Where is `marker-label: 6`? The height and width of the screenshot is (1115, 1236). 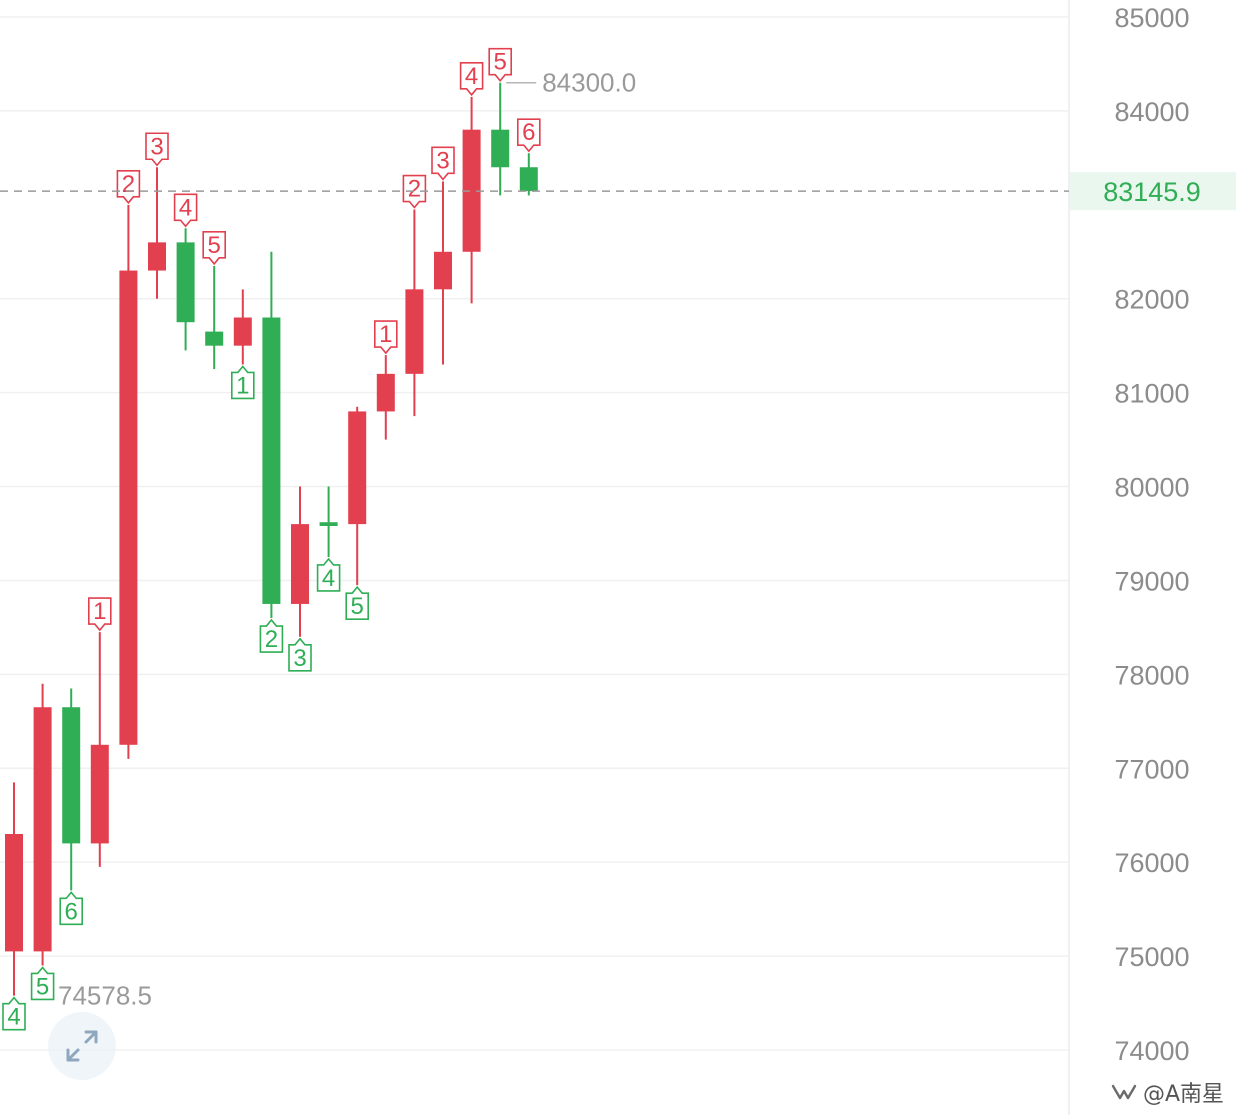
marker-label: 6 is located at coordinates (528, 132).